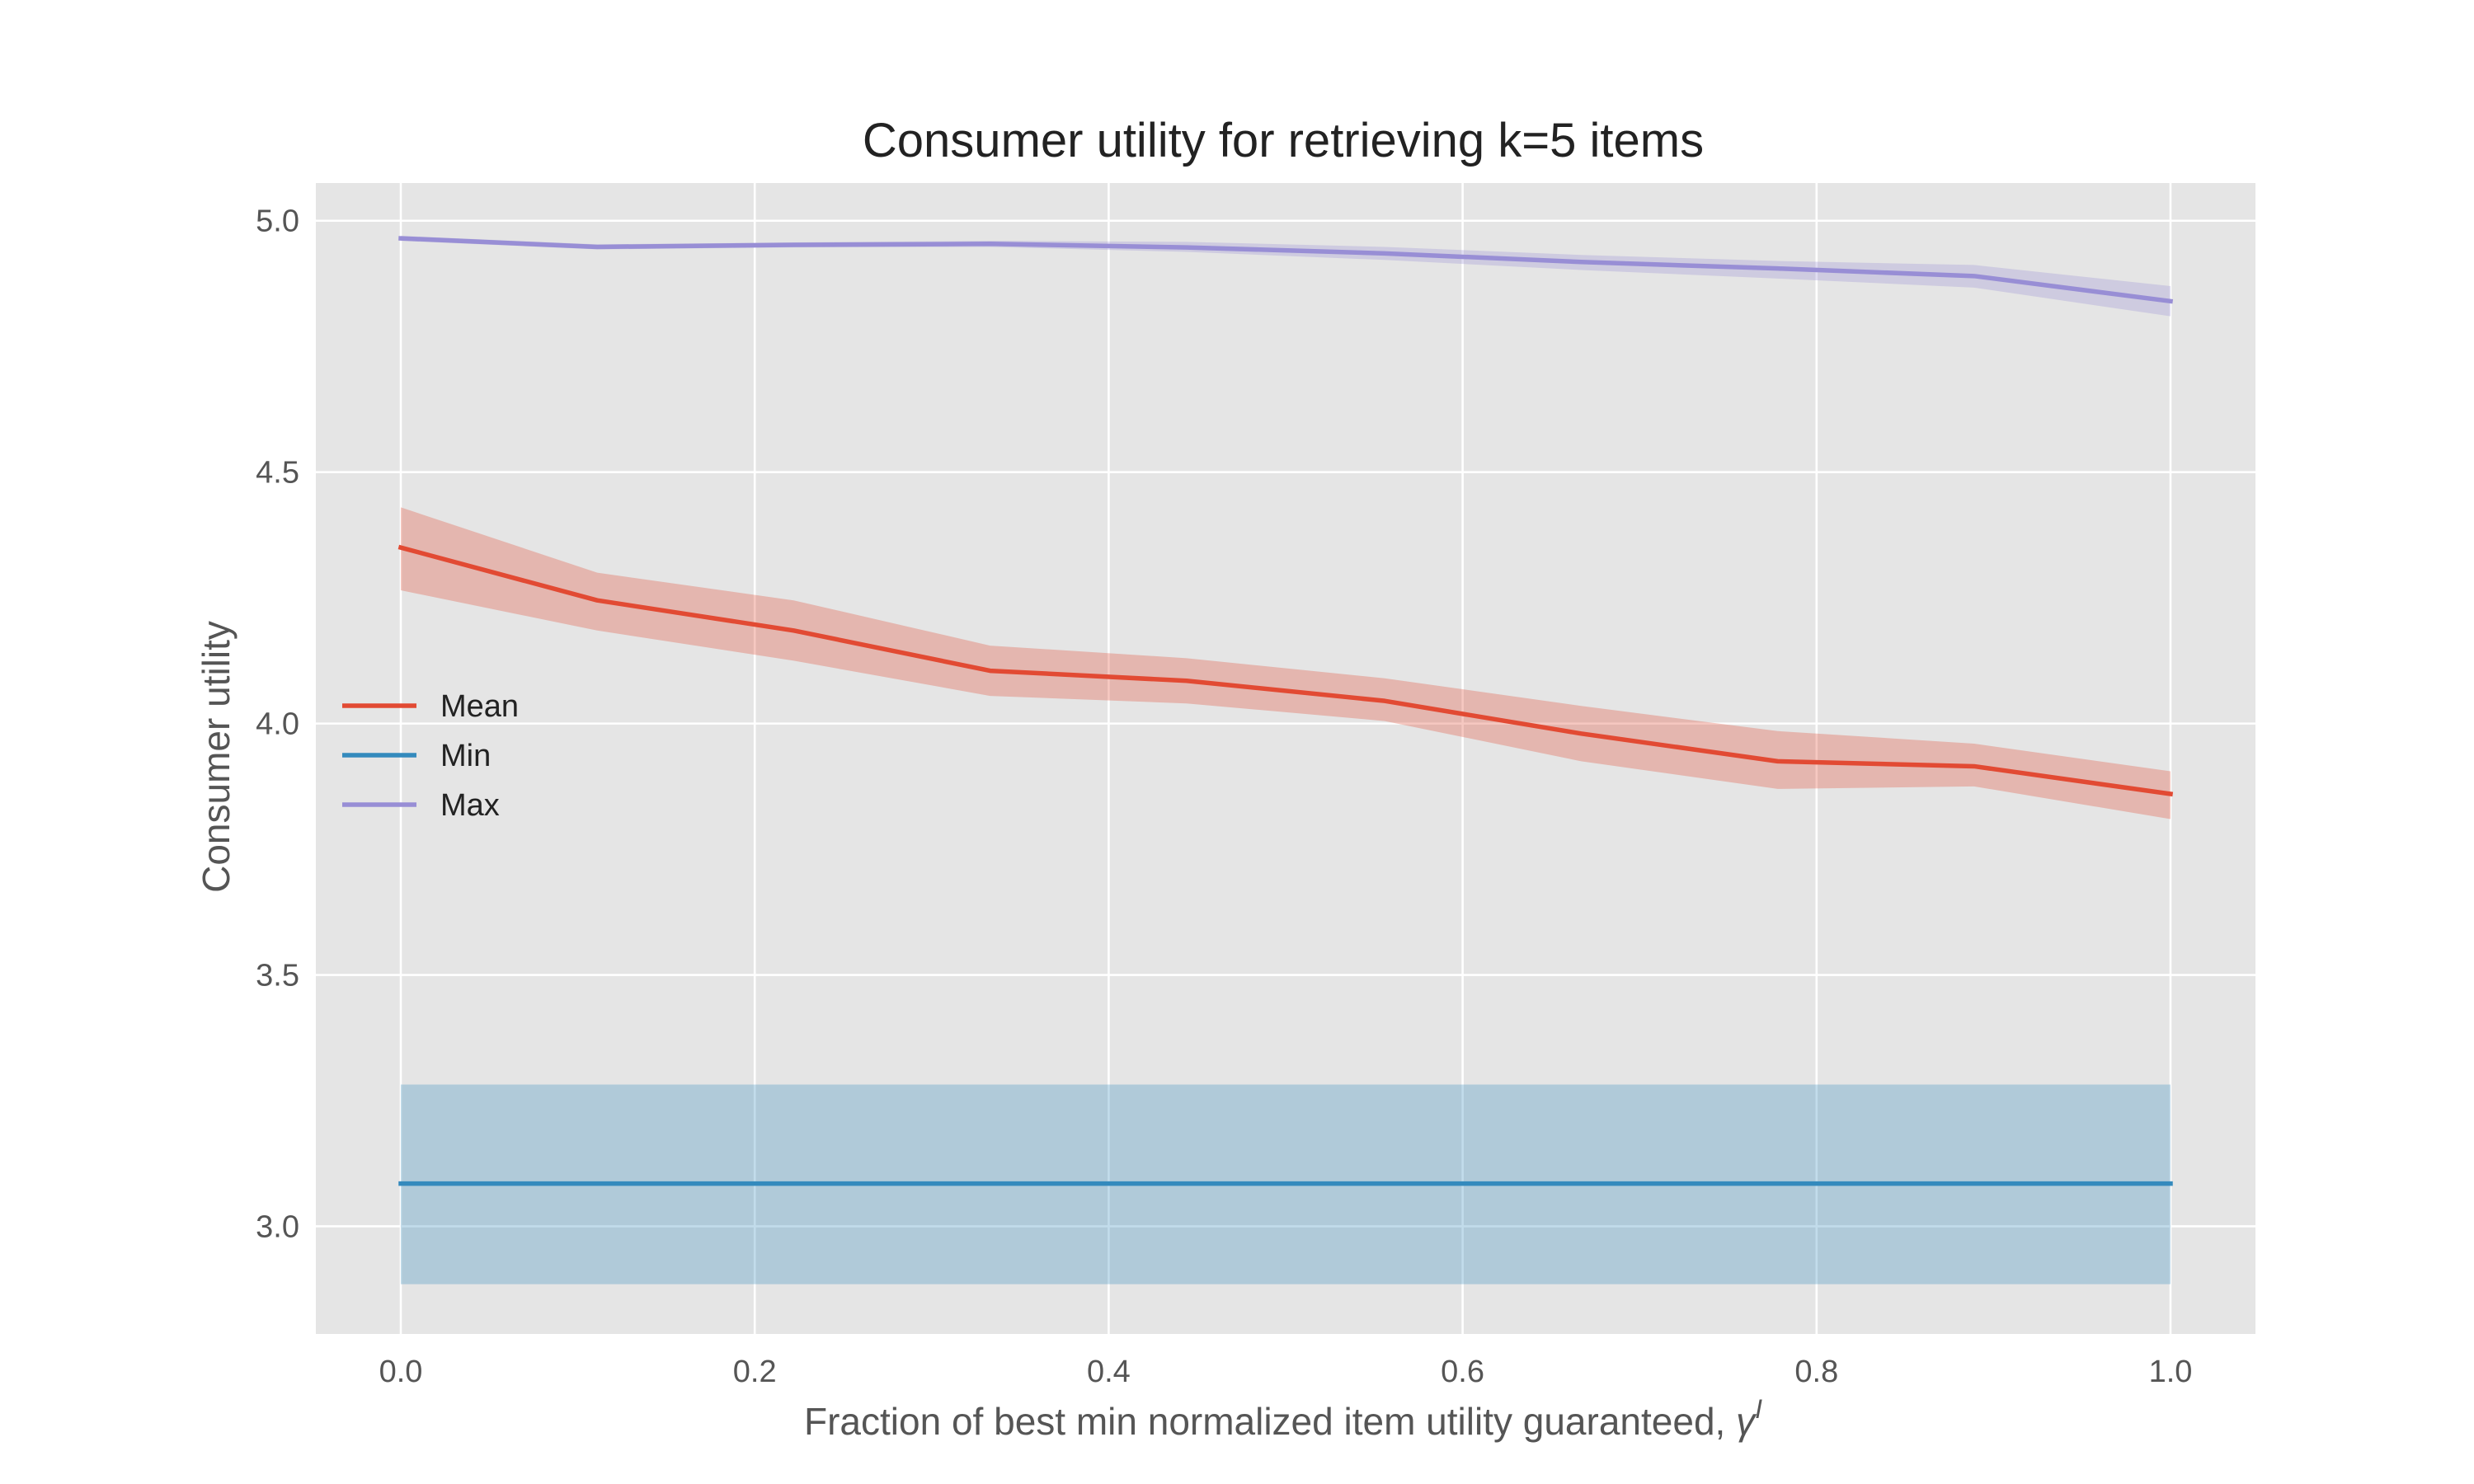  I want to click on x-tick-label: 1.0, so click(2171, 1372).